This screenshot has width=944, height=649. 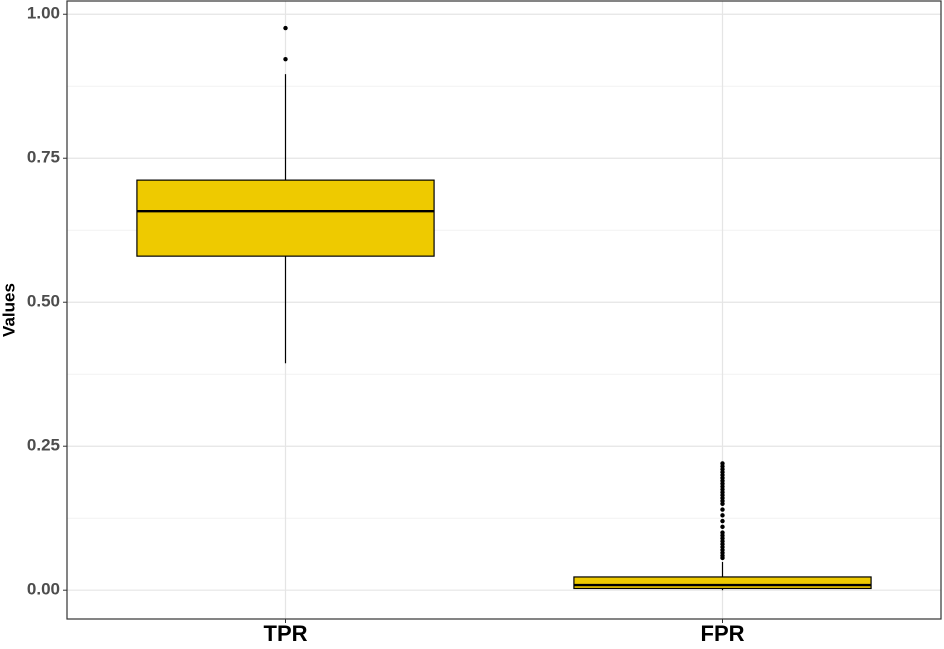 What do you see at coordinates (9, 310) in the screenshot?
I see `y-axis-title: Values` at bounding box center [9, 310].